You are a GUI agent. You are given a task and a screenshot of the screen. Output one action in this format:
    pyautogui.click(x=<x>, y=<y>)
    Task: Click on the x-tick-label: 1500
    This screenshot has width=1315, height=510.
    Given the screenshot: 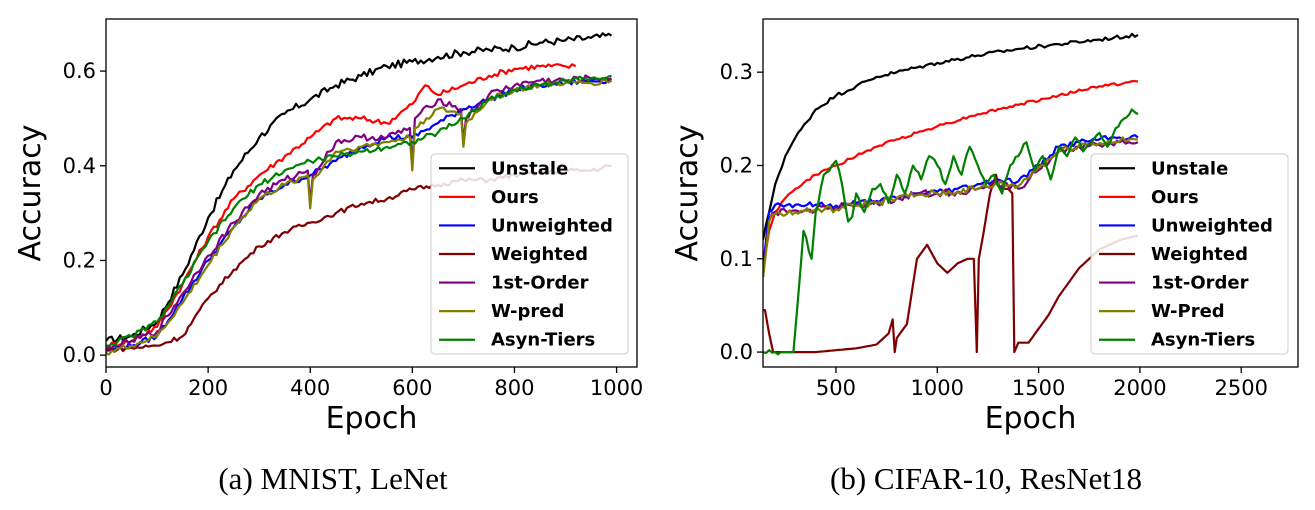 What is the action you would take?
    pyautogui.click(x=1038, y=388)
    